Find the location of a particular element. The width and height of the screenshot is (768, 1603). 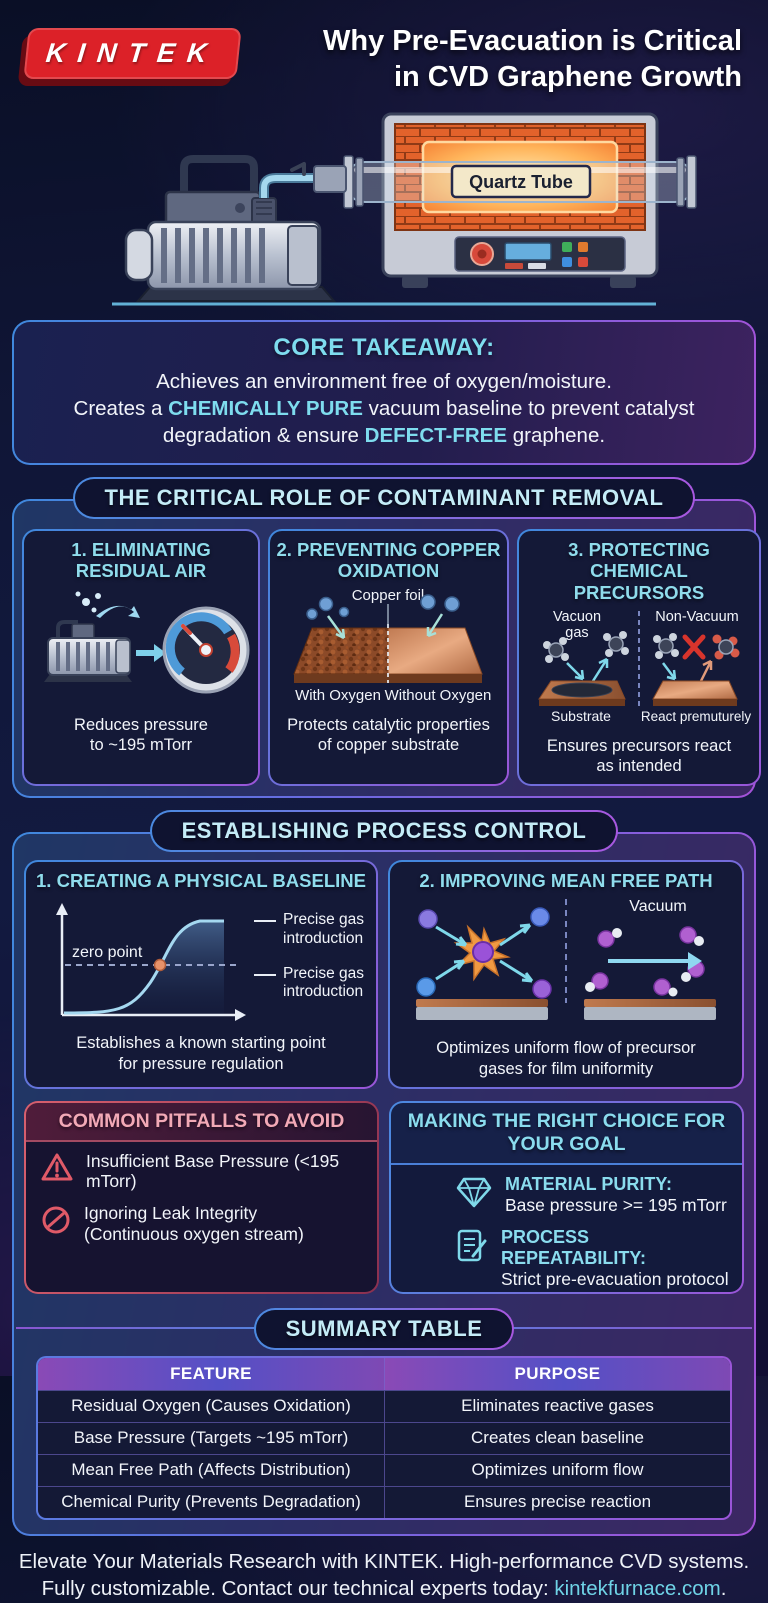

copper-foil-comparison-graphic: Copper foil With Oxygen Without Oxygen is located at coordinates (392, 645).